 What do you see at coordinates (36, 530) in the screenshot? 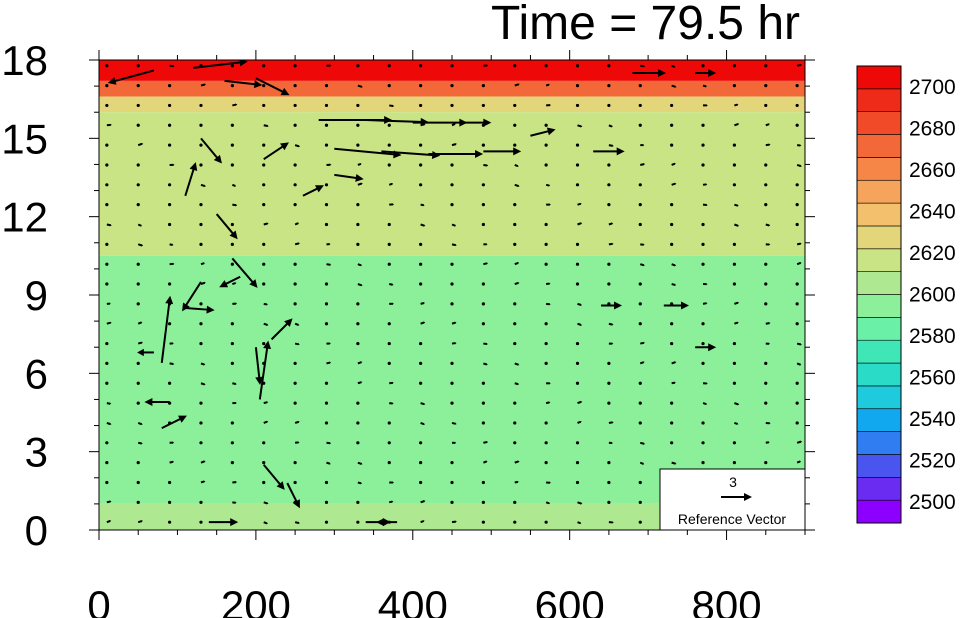
I see `y-tick-label: 0` at bounding box center [36, 530].